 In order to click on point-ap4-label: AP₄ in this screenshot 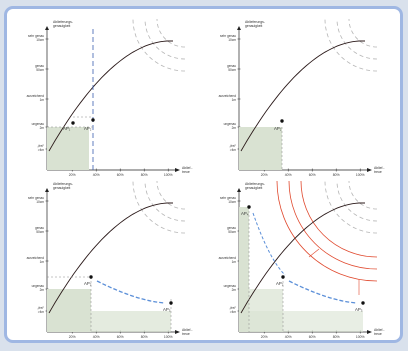, I will do `click(245, 213)`.